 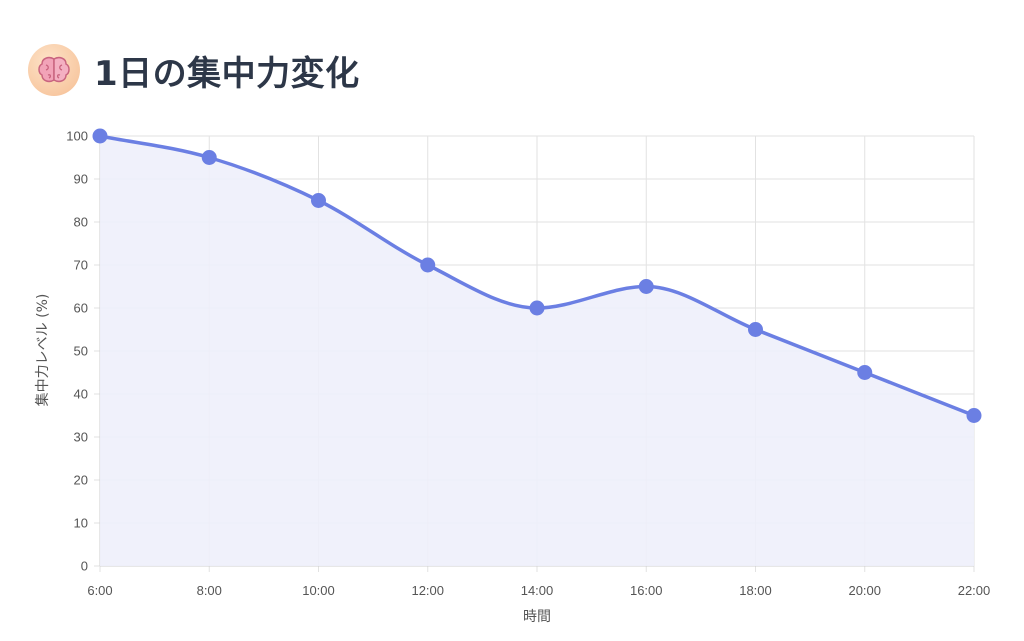 What do you see at coordinates (864, 590) in the screenshot?
I see `x-tick-label: 20:00` at bounding box center [864, 590].